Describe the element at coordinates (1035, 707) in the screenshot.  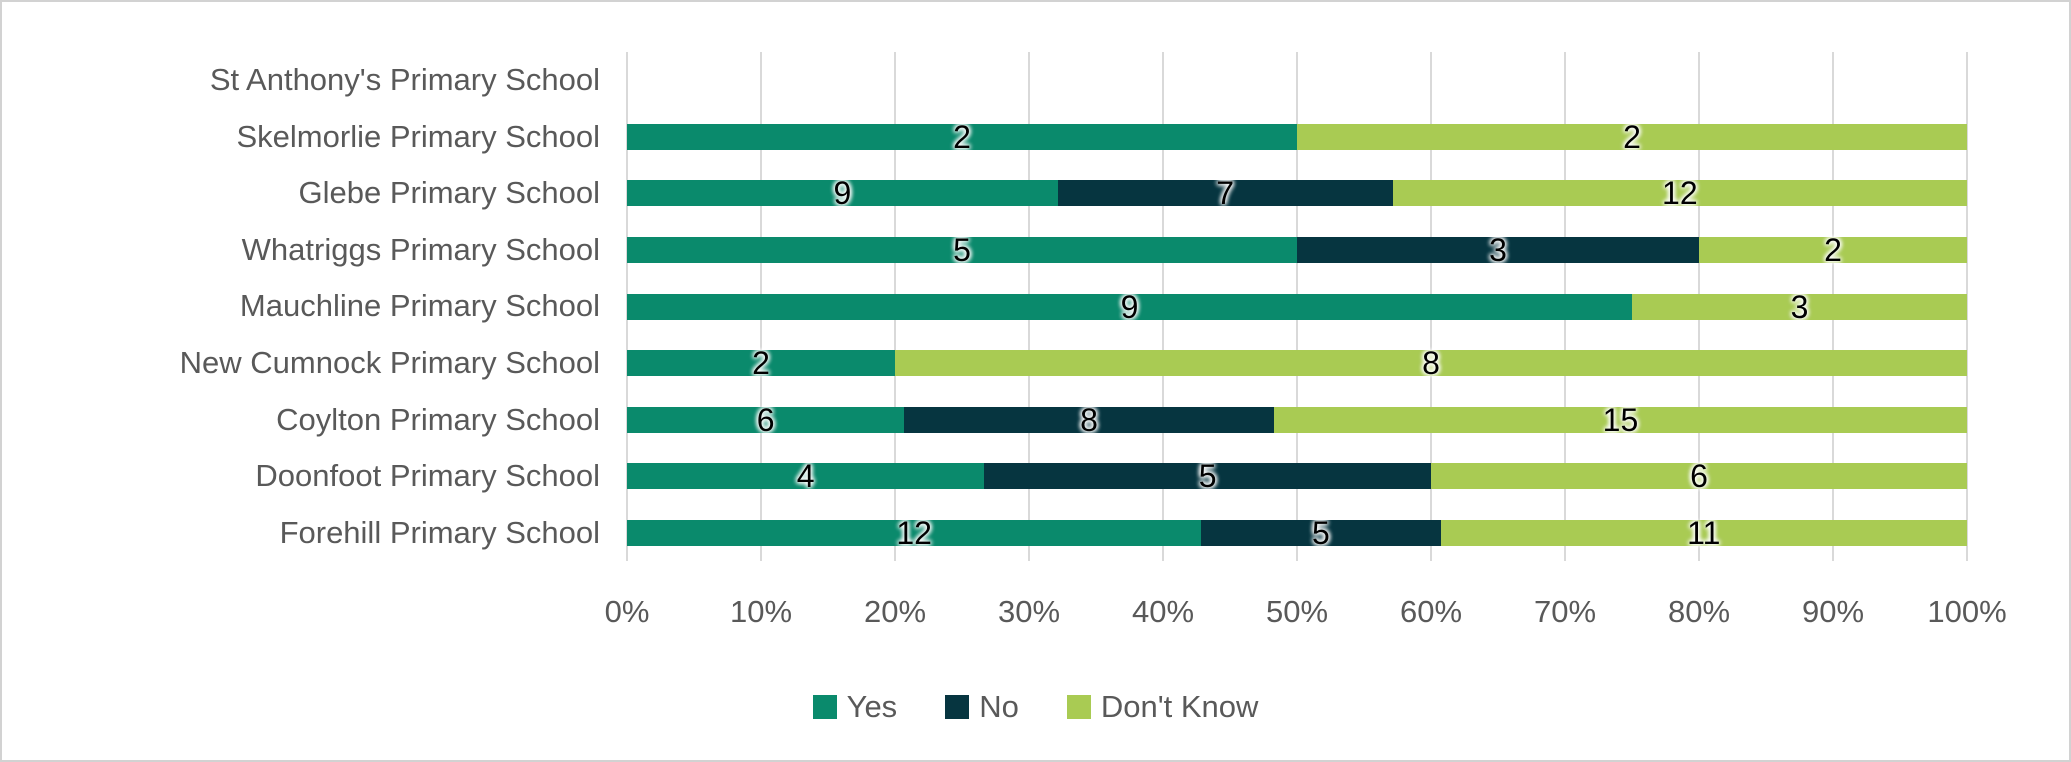
I see `legend: Yes No Don't Know` at that location.